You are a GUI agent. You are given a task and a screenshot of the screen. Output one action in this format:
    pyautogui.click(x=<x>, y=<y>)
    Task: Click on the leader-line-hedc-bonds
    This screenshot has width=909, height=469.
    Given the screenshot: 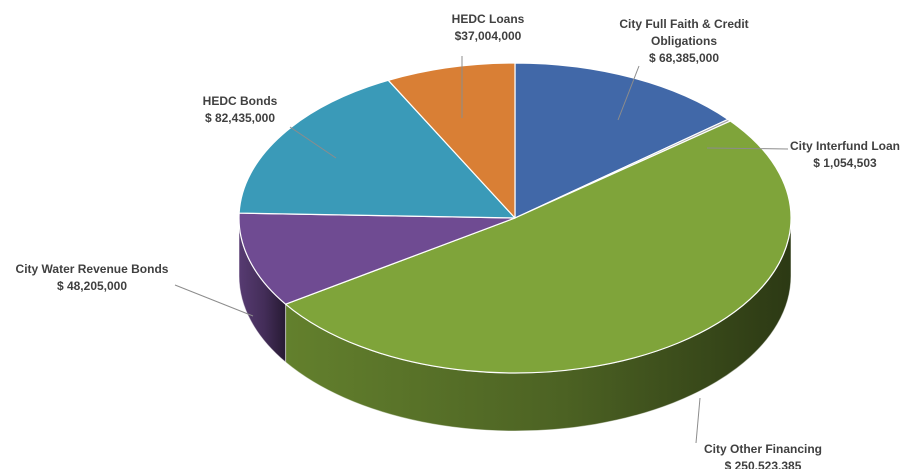 What is the action you would take?
    pyautogui.click(x=313, y=142)
    